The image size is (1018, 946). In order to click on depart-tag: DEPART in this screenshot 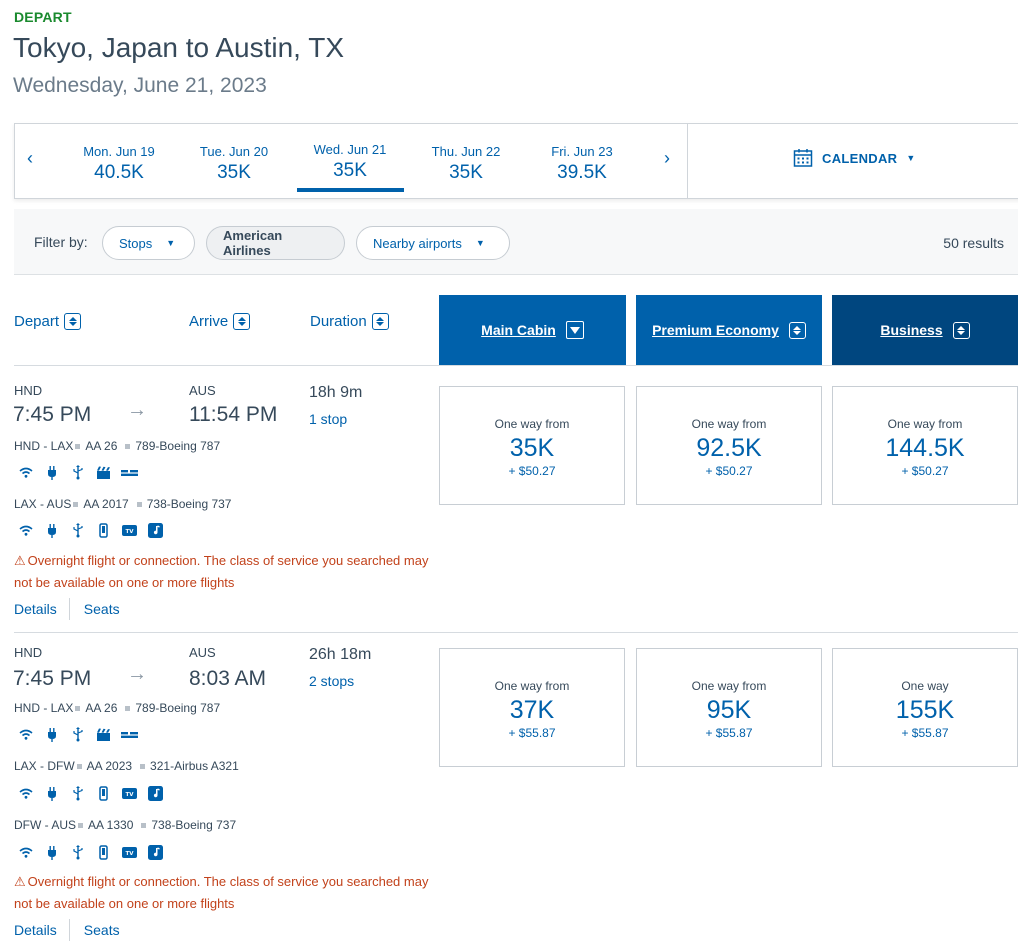, I will do `click(43, 17)`.